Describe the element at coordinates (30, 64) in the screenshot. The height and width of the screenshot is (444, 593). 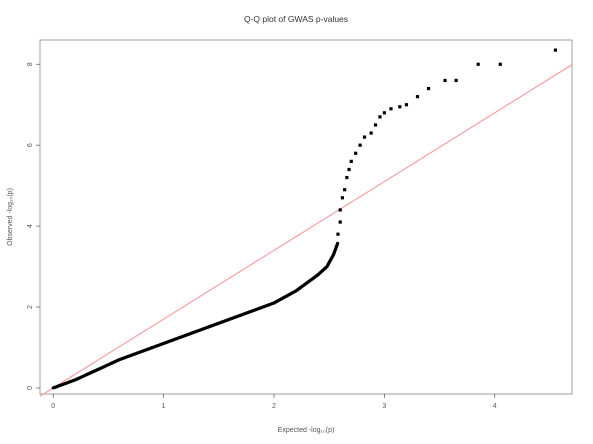
I see `y-tick-label: 8` at that location.